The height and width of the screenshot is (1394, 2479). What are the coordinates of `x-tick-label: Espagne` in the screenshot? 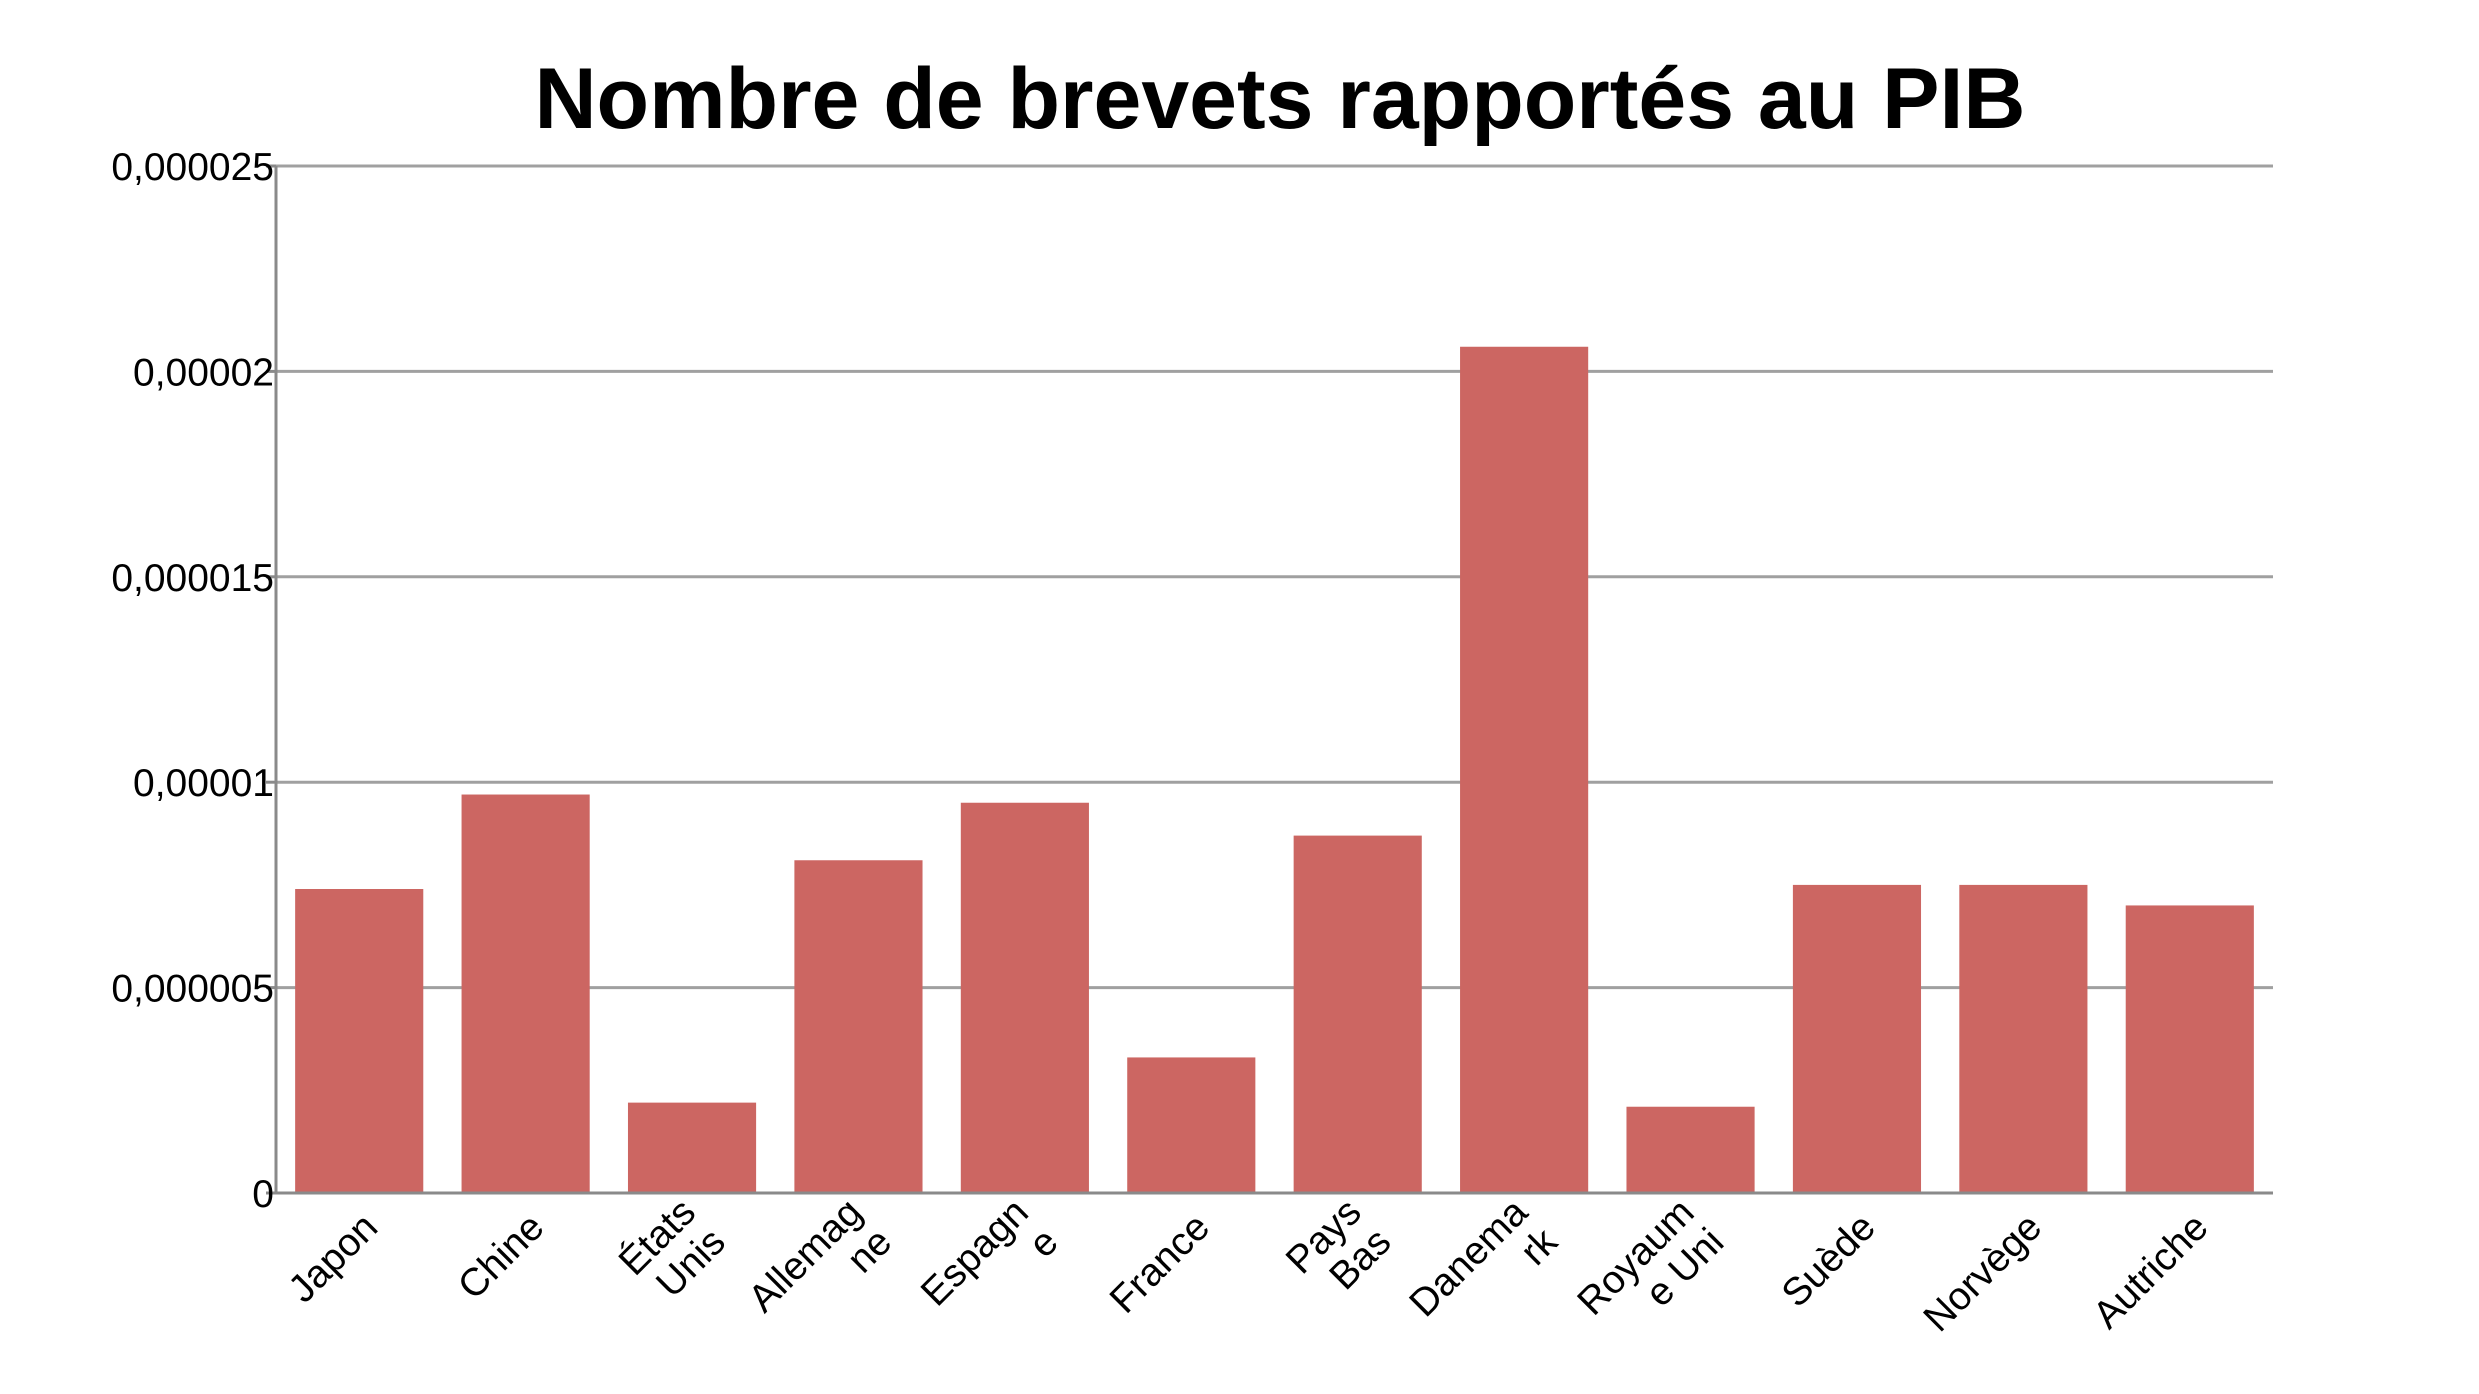 It's located at (990, 1268).